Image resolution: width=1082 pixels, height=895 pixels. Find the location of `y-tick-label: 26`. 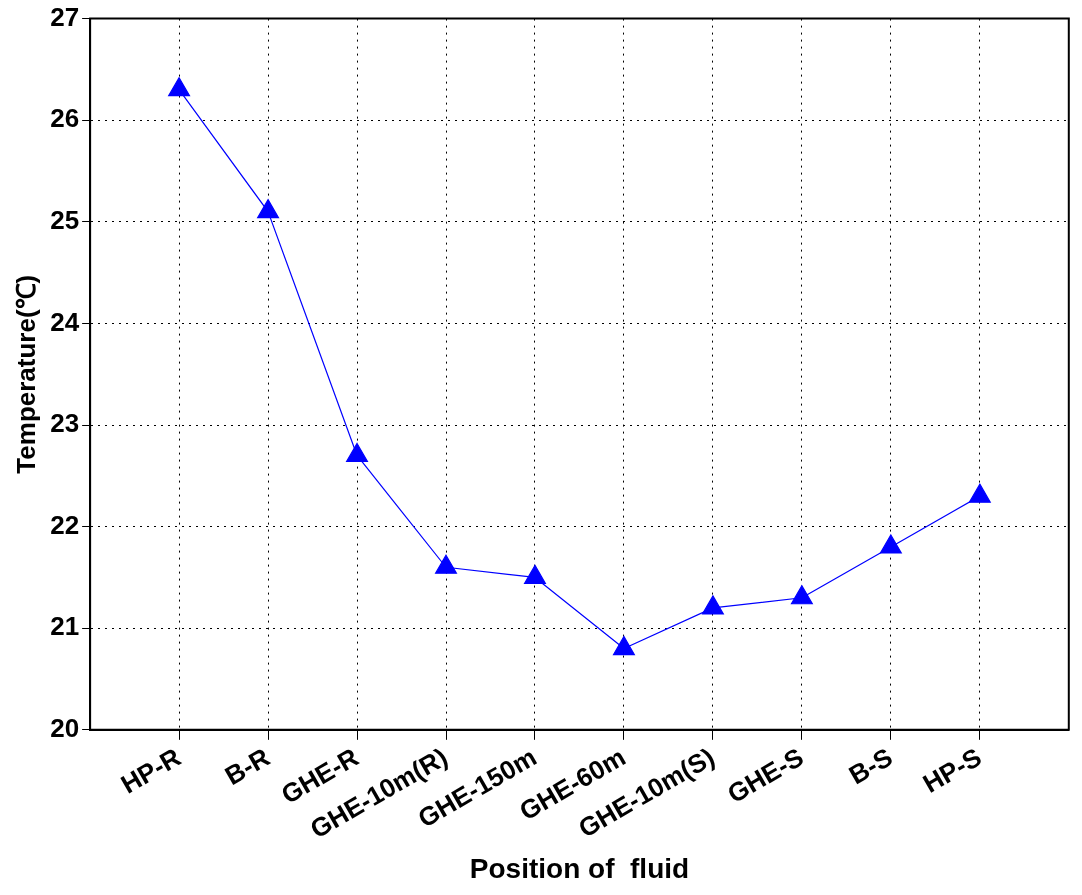

y-tick-label: 26 is located at coordinates (65, 118).